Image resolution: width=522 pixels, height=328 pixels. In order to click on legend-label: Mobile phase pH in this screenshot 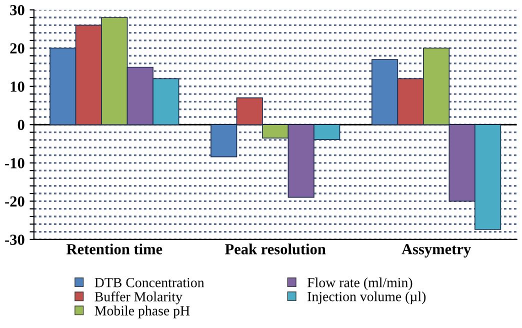, I will do `click(142, 312)`.